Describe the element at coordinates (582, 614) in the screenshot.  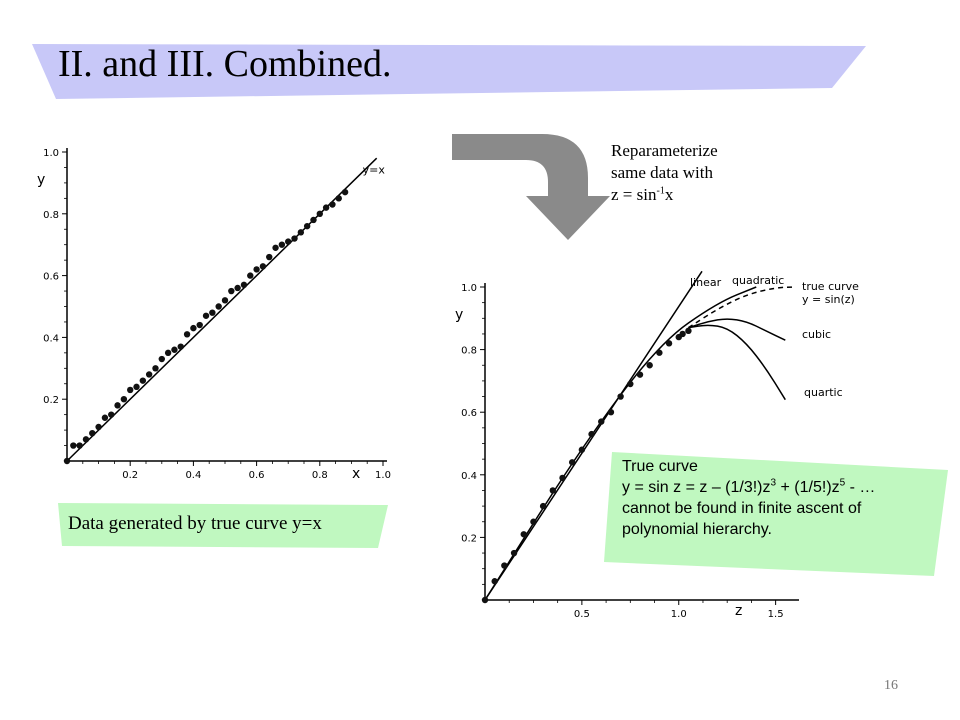
I see `x-tick-label: 0.5` at that location.